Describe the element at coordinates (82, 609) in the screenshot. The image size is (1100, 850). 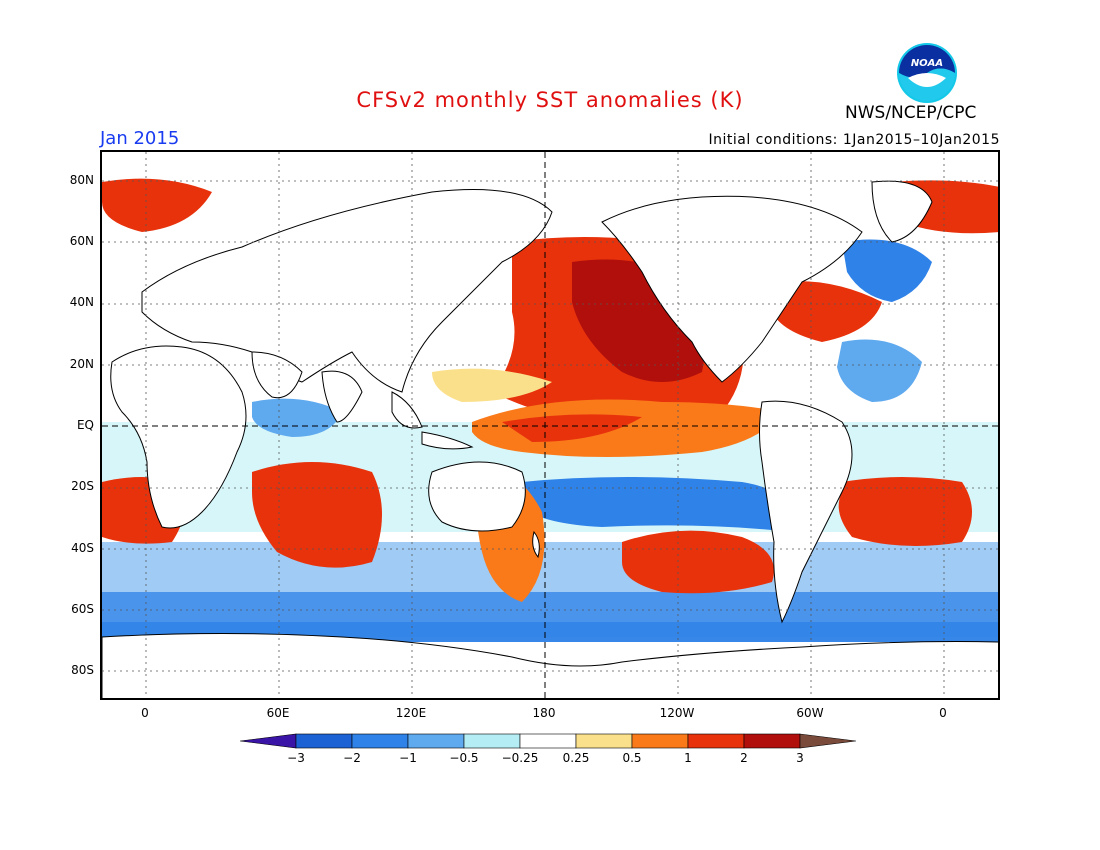
I see `lat-label: 60S` at that location.